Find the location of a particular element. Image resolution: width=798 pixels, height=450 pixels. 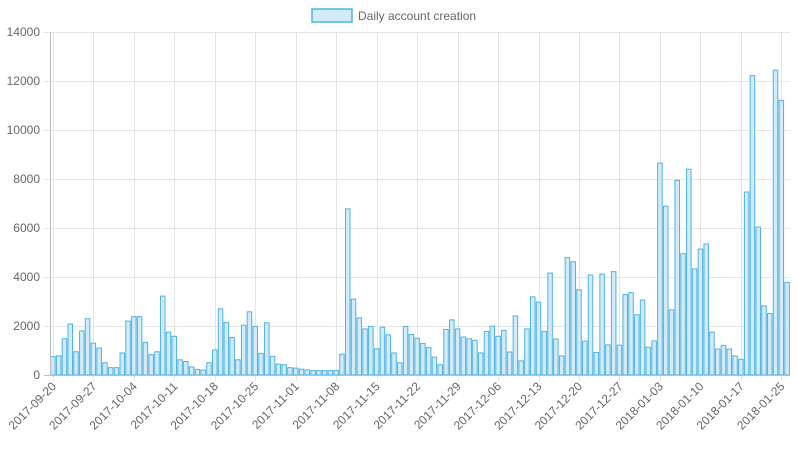

y-tick-label: 12000 is located at coordinates (24, 81).